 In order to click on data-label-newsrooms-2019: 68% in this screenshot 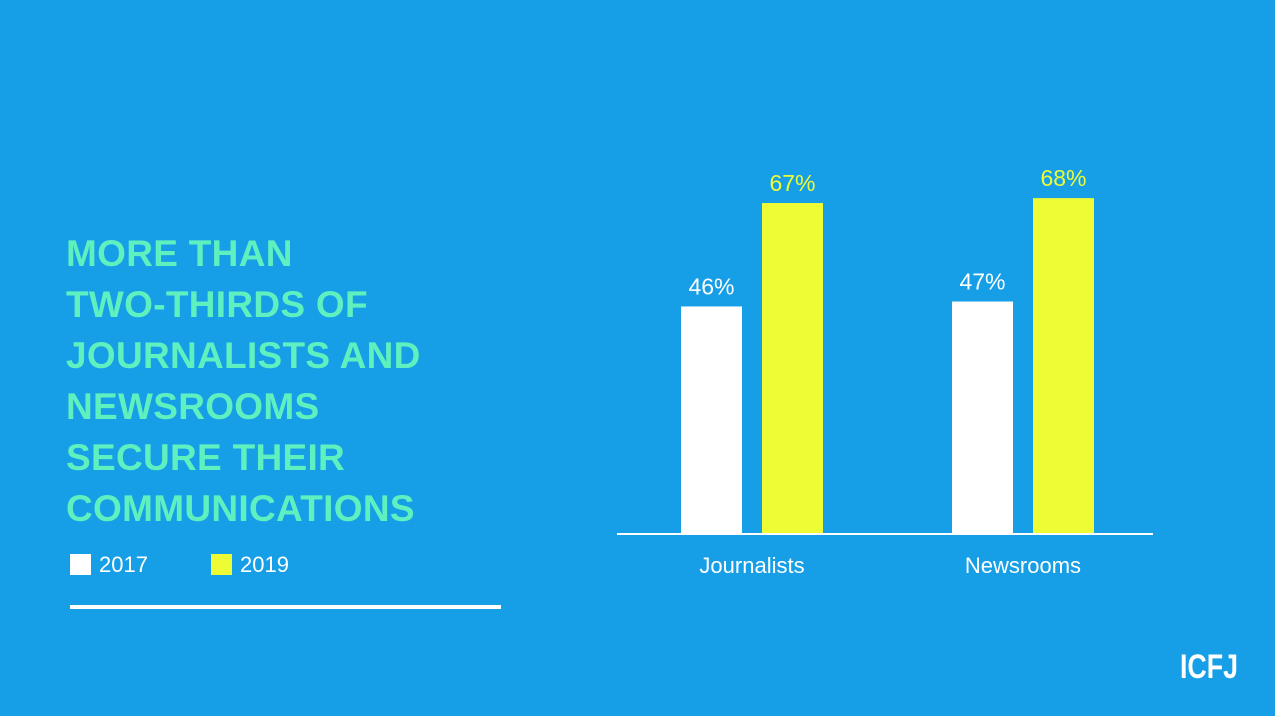, I will do `click(1063, 178)`.